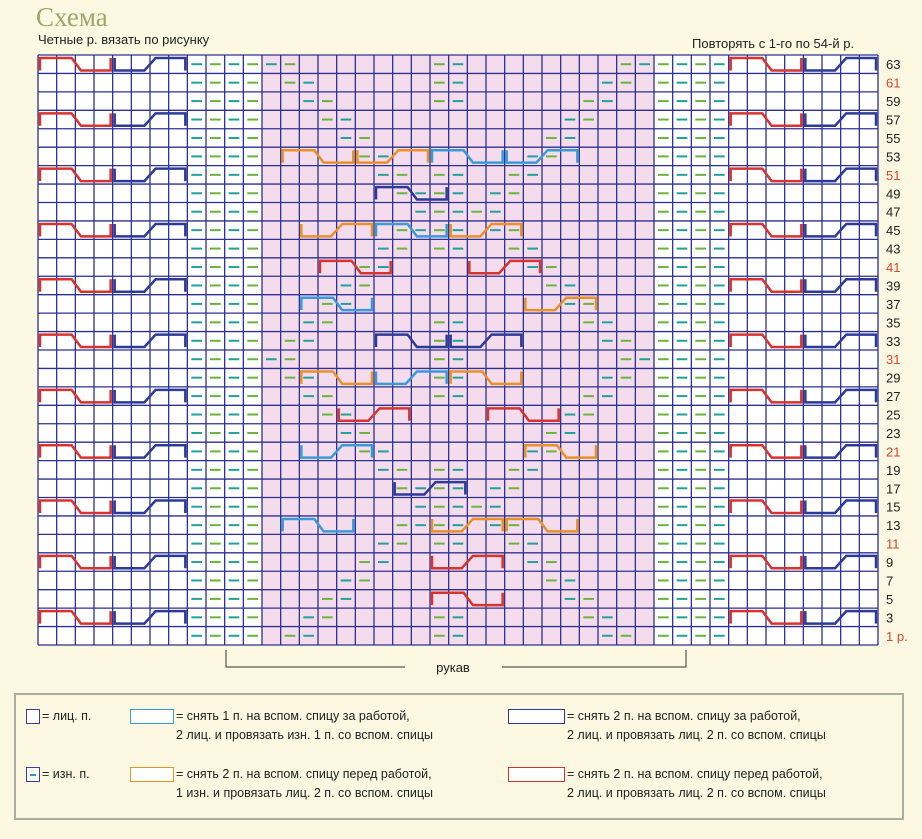  What do you see at coordinates (893, 507) in the screenshot?
I see `row-number: 15` at bounding box center [893, 507].